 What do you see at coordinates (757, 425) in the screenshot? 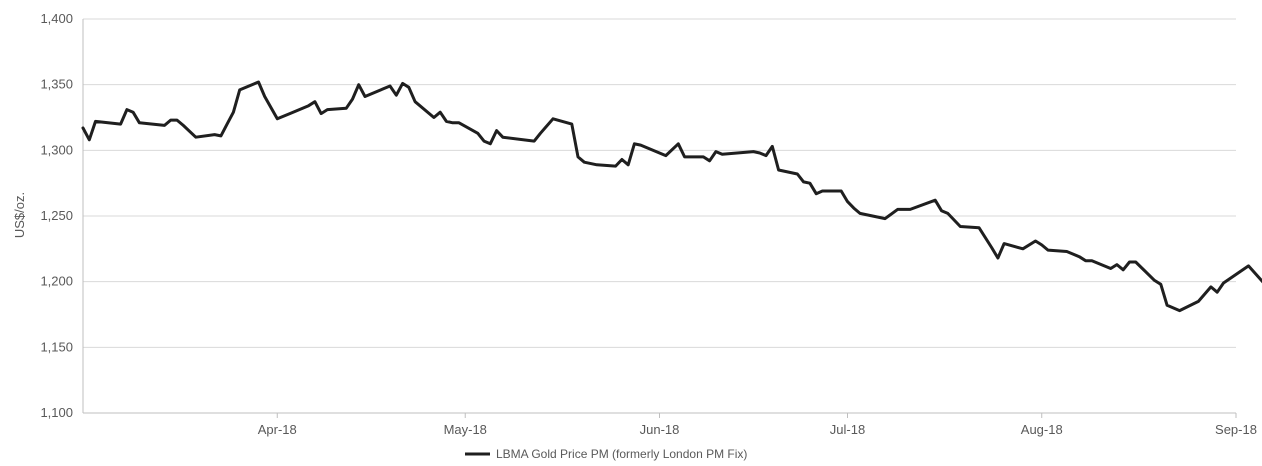
I see `x-tick-labels: Apr-18 May-18 Jun-18 Jul-18 Aug-18 Sep-18` at bounding box center [757, 425].